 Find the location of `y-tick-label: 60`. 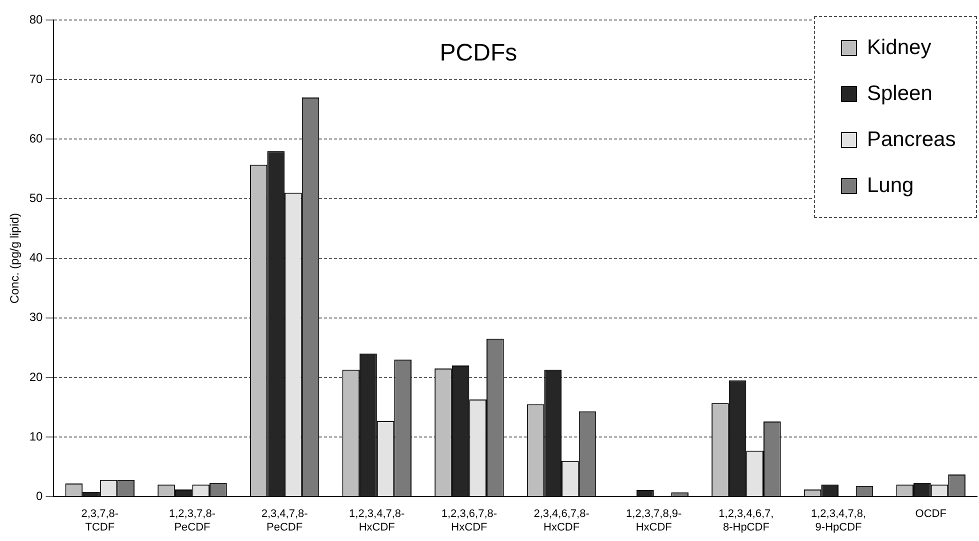

y-tick-label: 60 is located at coordinates (36, 138).